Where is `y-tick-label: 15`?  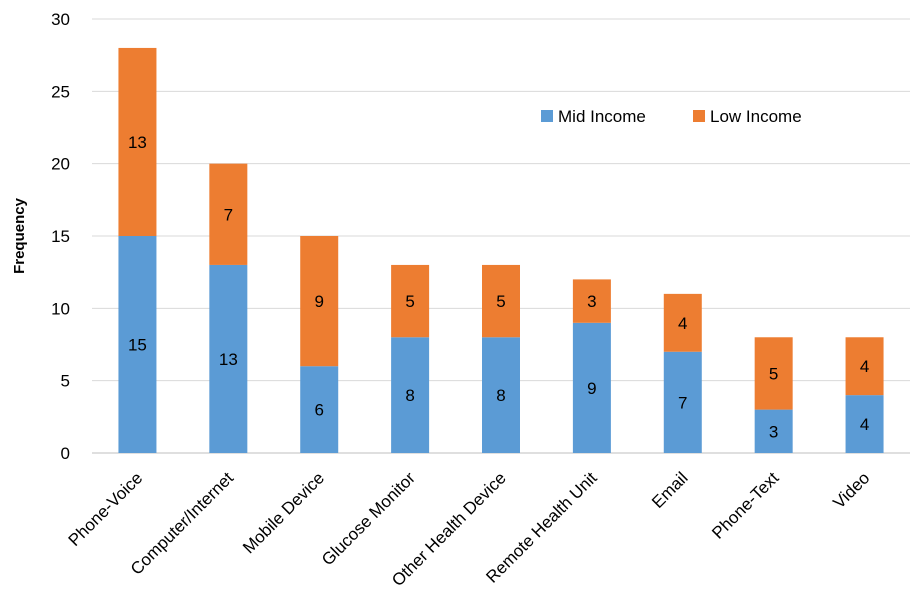
y-tick-label: 15 is located at coordinates (60, 236).